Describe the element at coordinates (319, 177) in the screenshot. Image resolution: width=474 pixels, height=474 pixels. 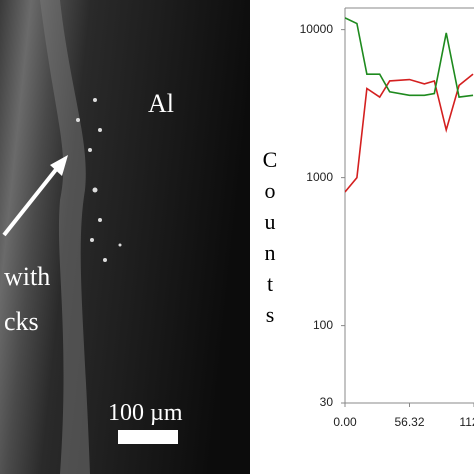
I see `y-tick-label: 1000` at that location.